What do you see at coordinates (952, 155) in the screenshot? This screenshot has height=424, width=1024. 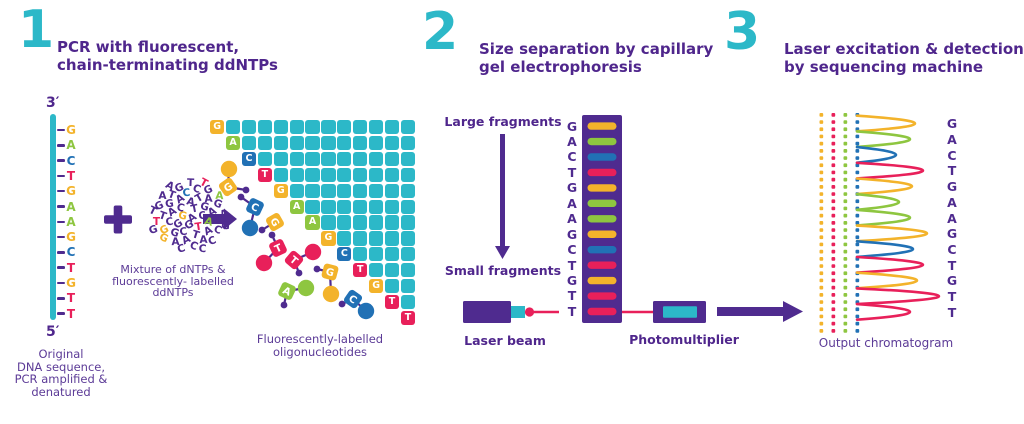 I see `chromatogram-base-letter: C` at bounding box center [952, 155].